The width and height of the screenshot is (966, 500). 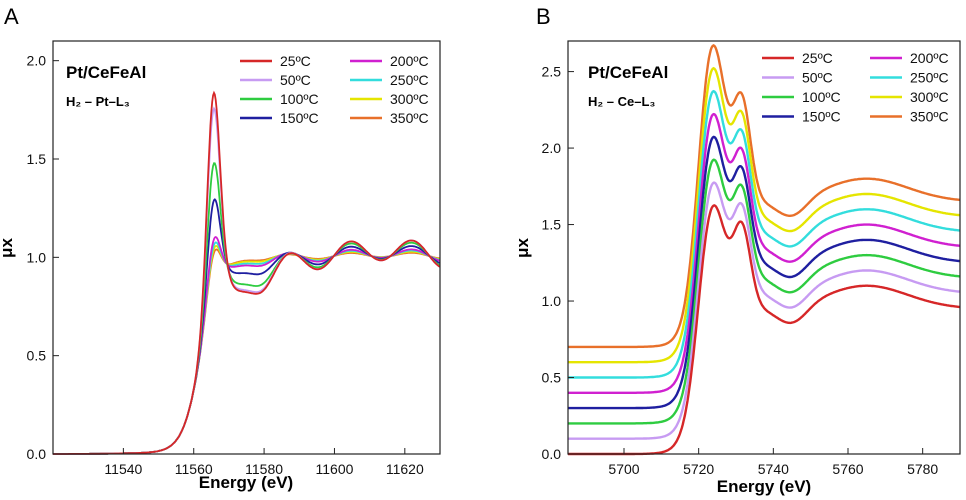 What do you see at coordinates (628, 72) in the screenshot?
I see `panel-b-title: Pt/CeFeAl` at bounding box center [628, 72].